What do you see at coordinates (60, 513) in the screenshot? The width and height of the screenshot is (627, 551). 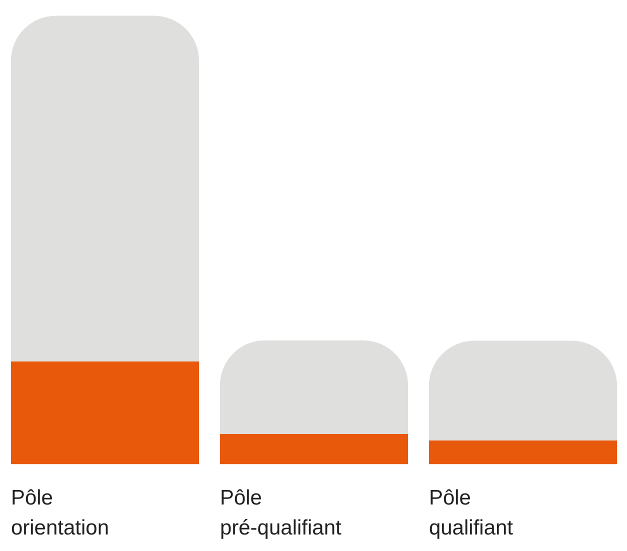 I see `x-tick-label: Pôle orientation` at bounding box center [60, 513].